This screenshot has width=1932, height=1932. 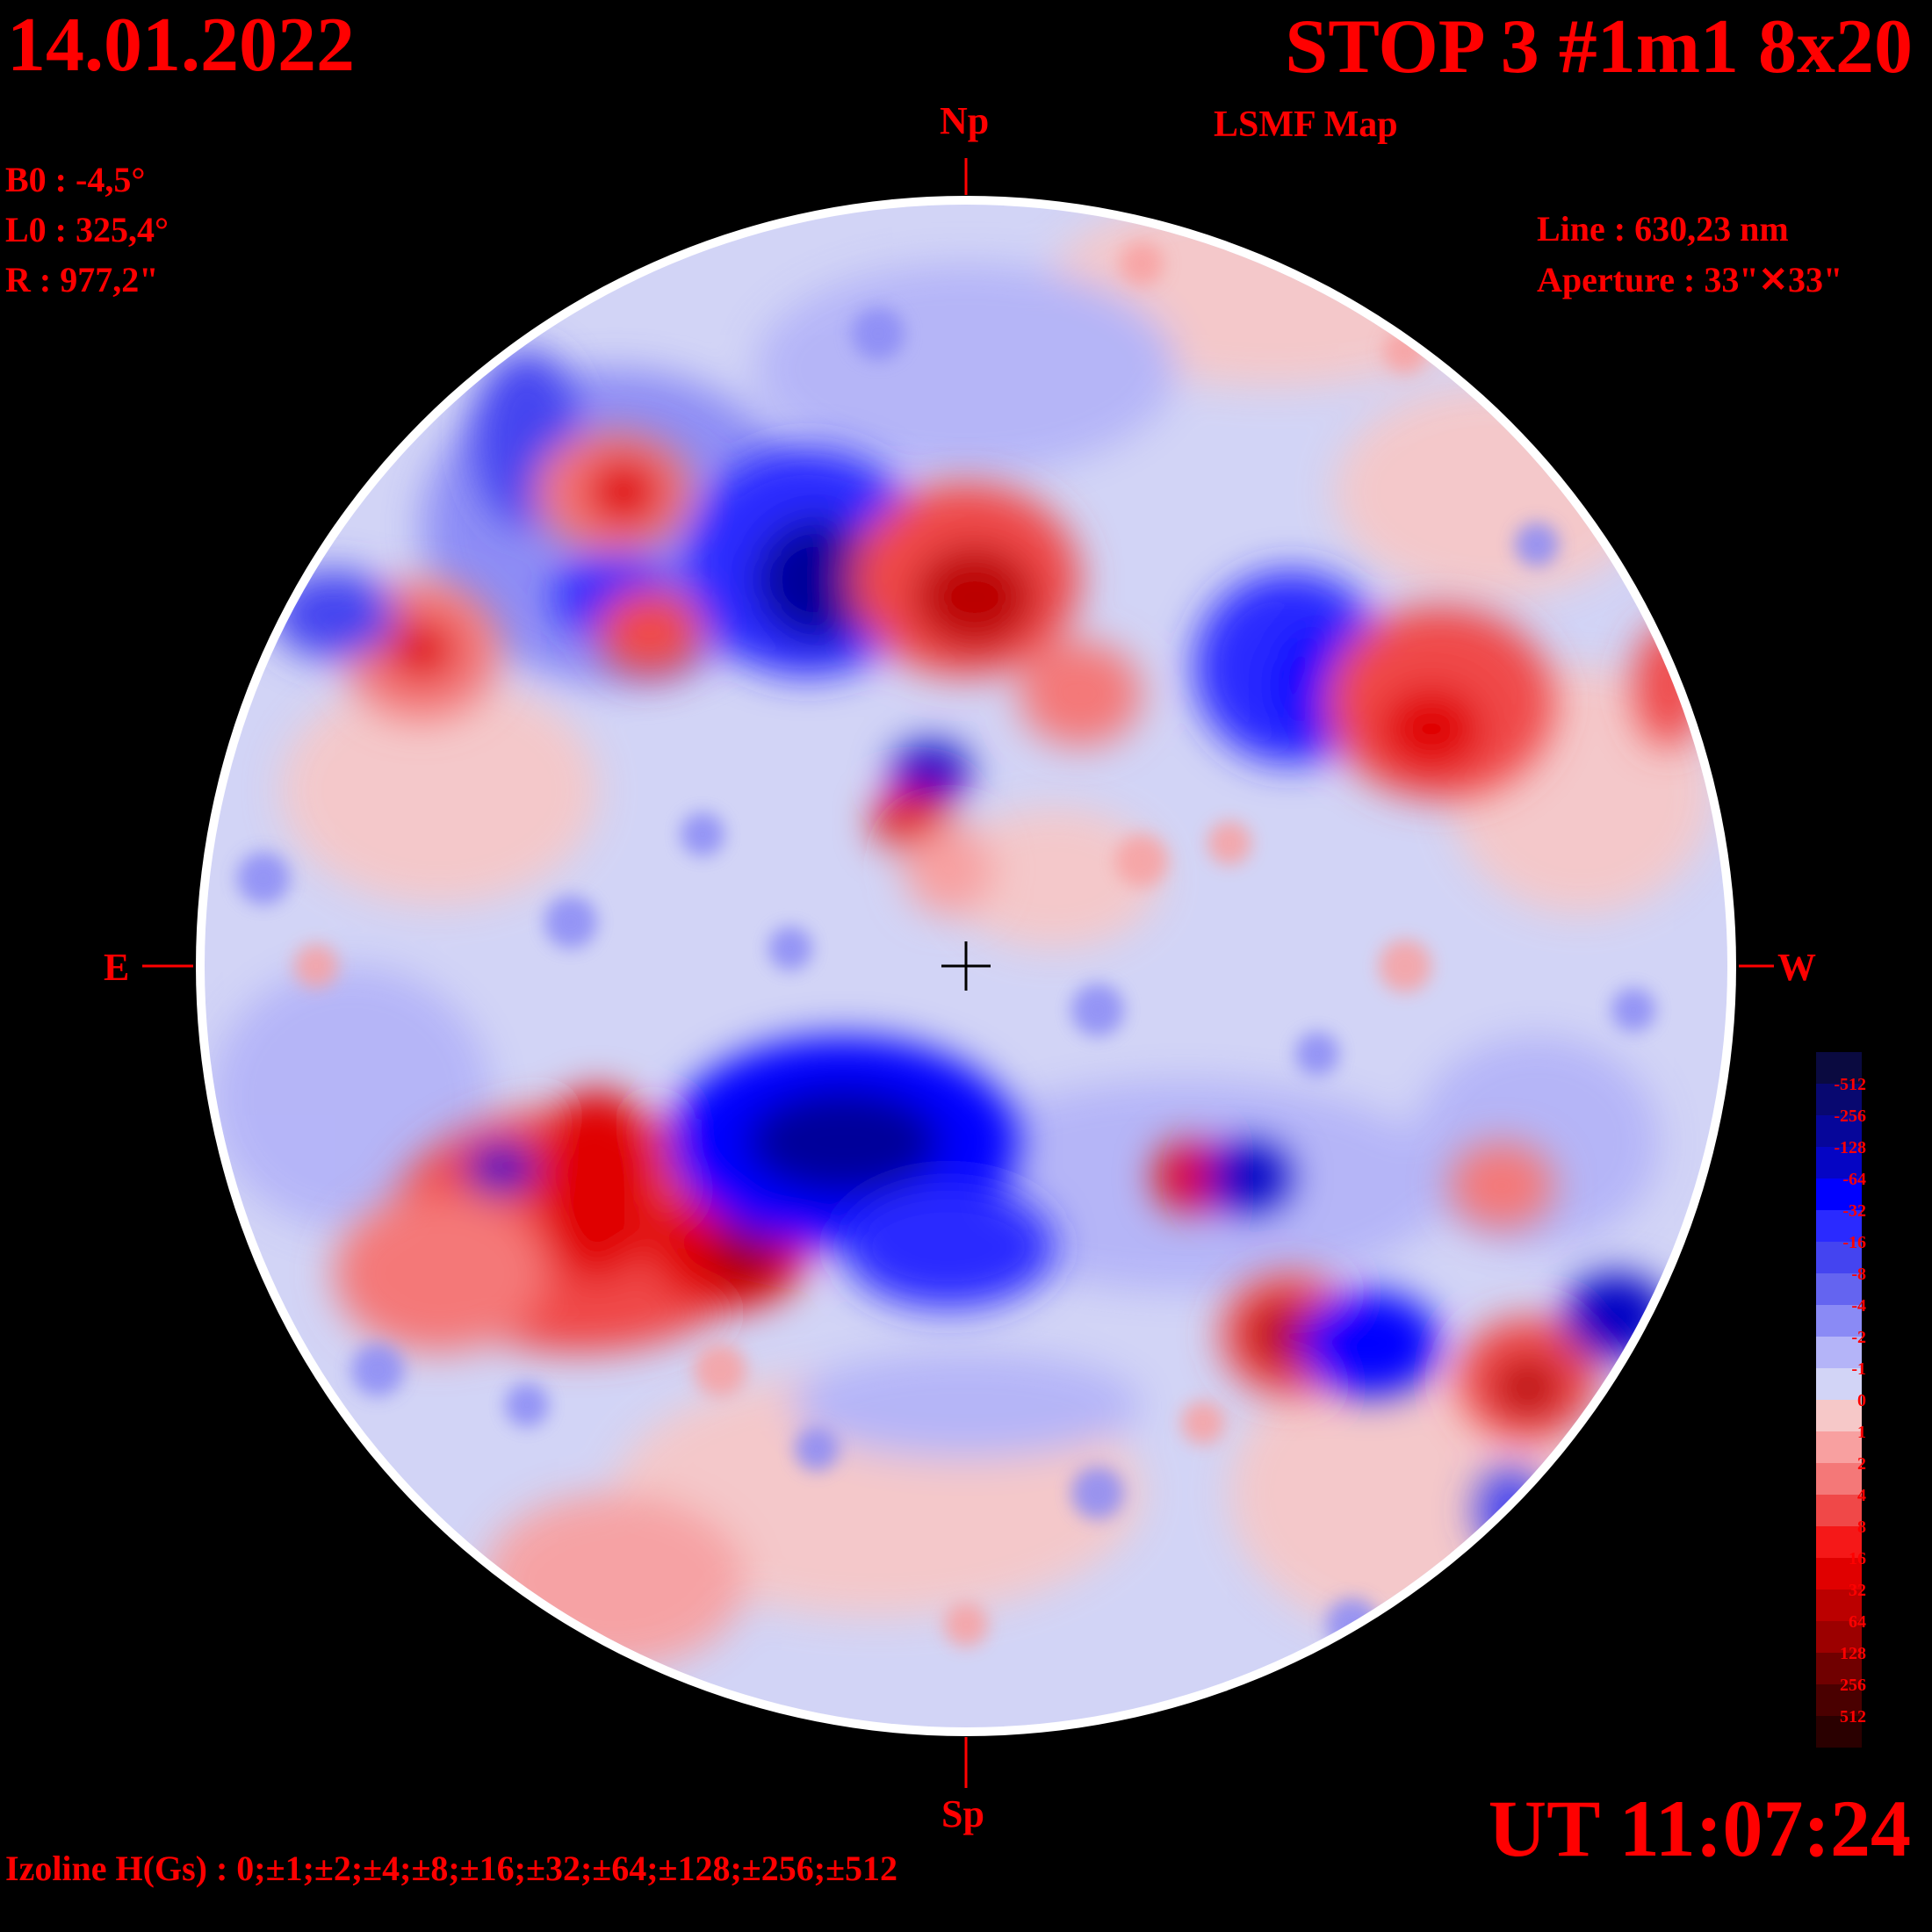 What do you see at coordinates (962, 1813) in the screenshot?
I see `south-label: Sp` at bounding box center [962, 1813].